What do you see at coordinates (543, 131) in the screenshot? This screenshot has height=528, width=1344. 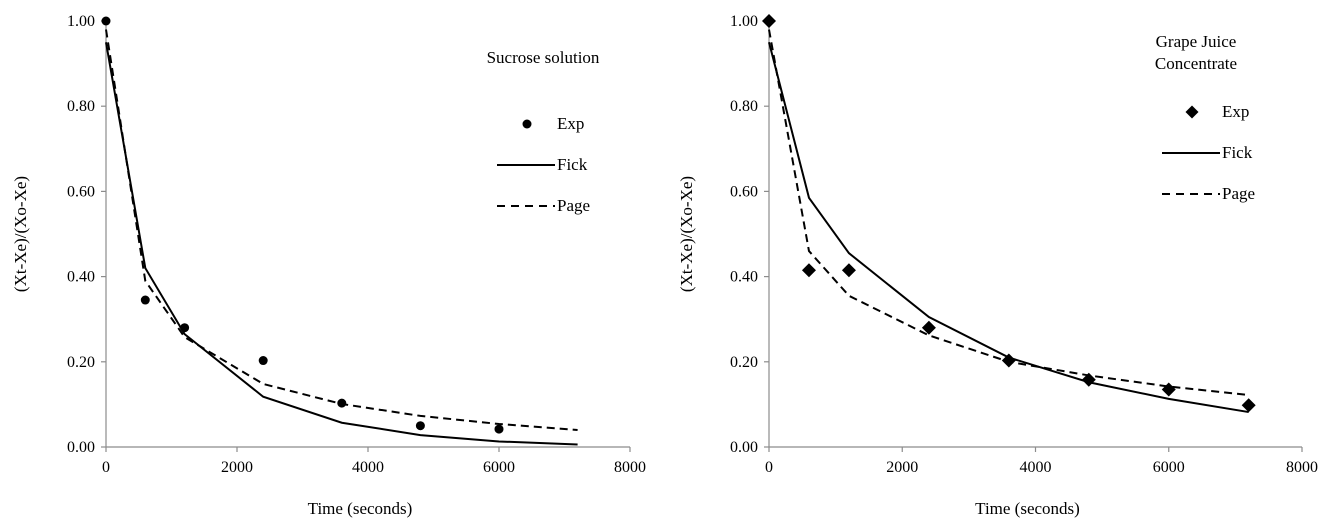 I see `legend: Sucrose solution Exp Fick Page` at bounding box center [543, 131].